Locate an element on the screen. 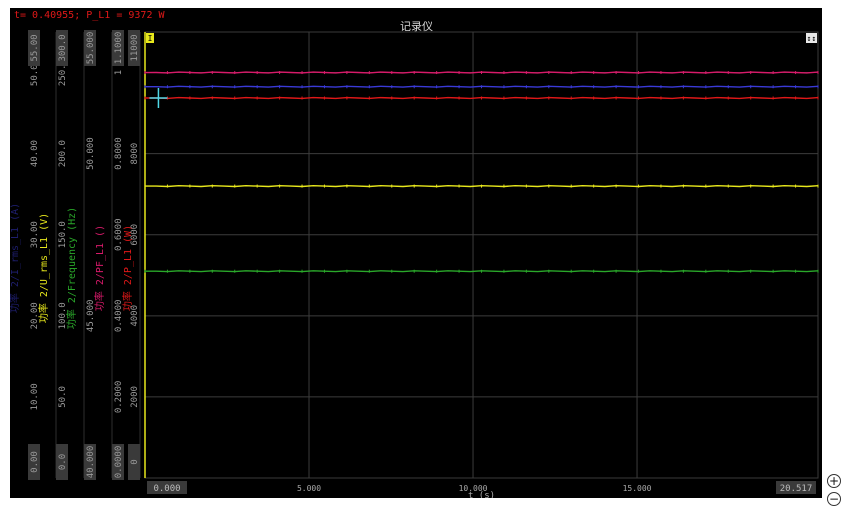 Image resolution: width=845 pixels, height=508 pixels. axis-4-tick-5: 11000 is located at coordinates (135, 47).